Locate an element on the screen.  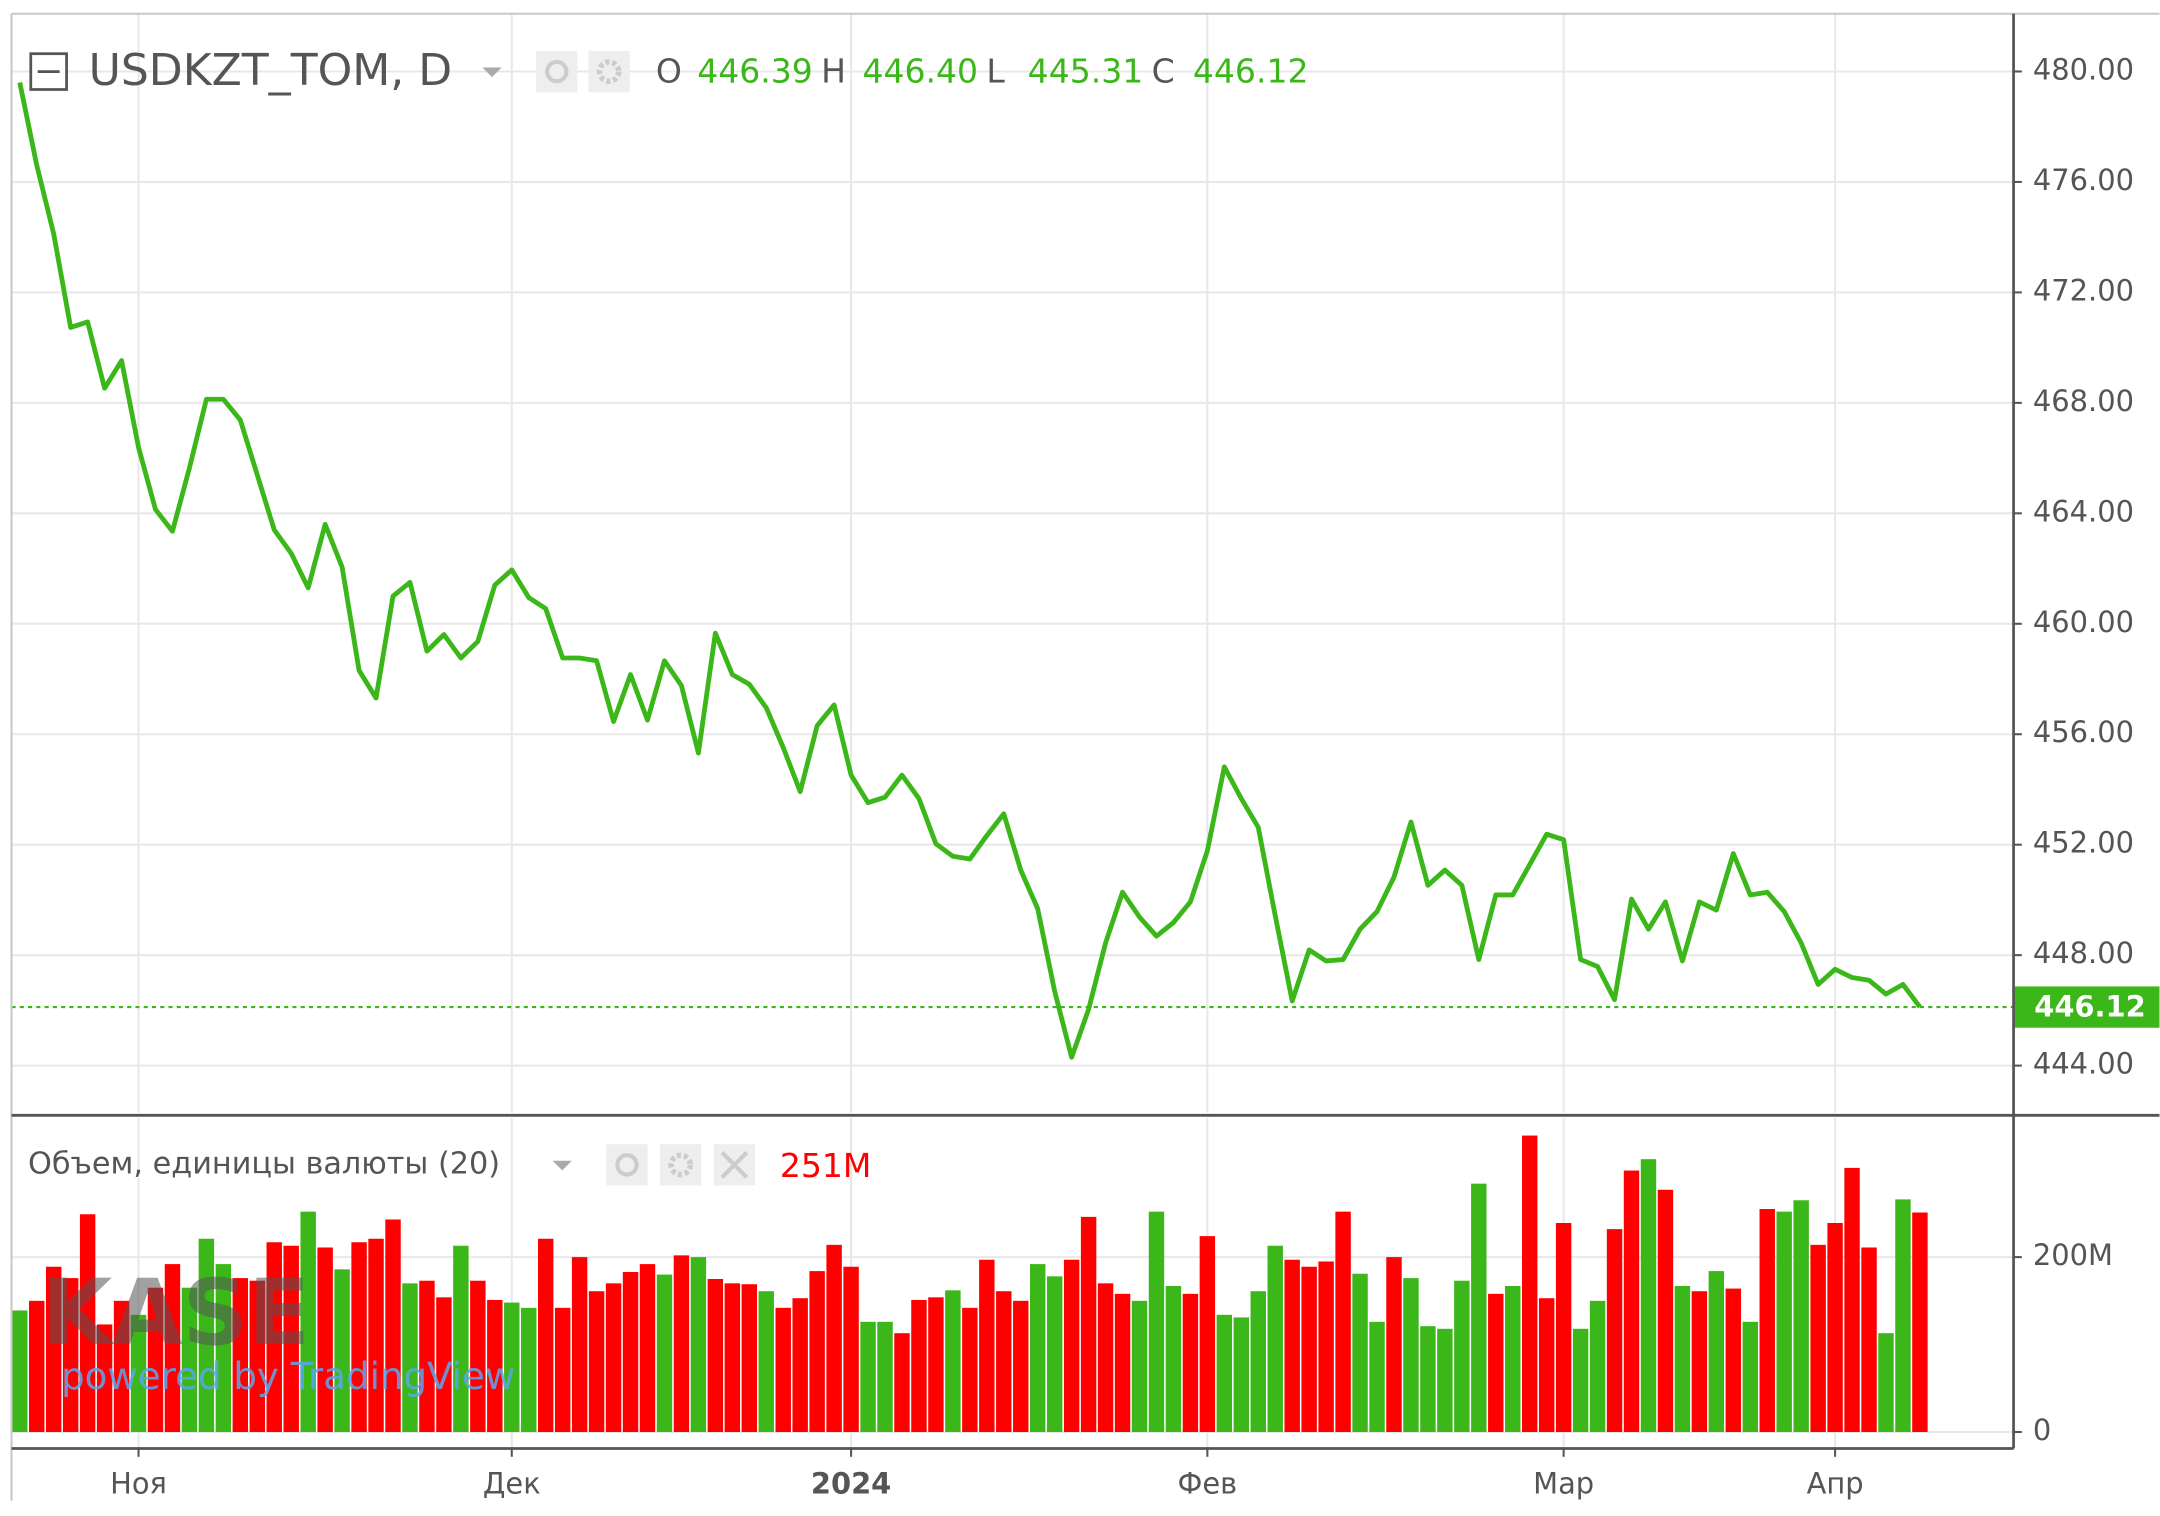
ohlc: O 446.39 H 446.40 L 445.31 C 446.12 is located at coordinates (982, 70).